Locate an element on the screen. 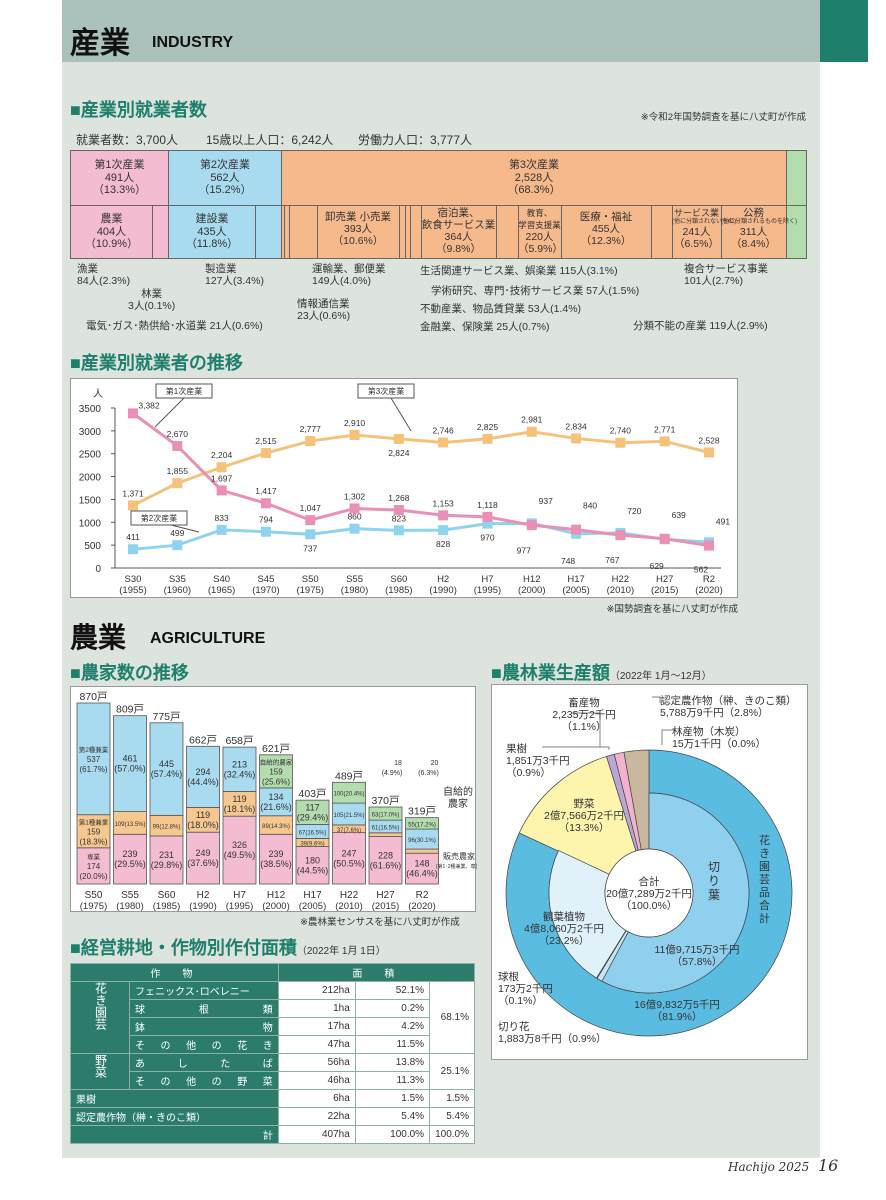  x-tick-label: S50 is located at coordinates (310, 579).